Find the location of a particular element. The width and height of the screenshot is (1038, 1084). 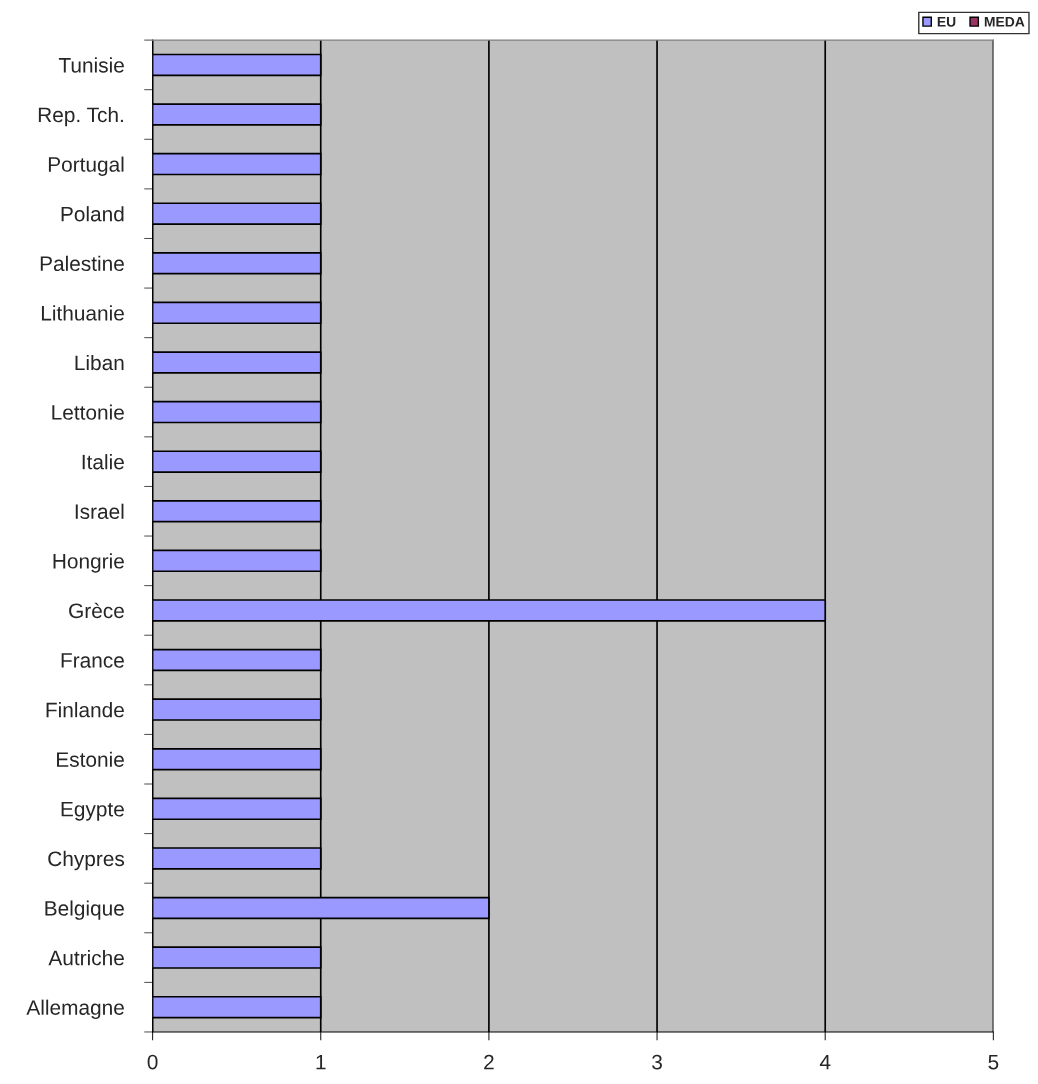

y-tick-label: Italie is located at coordinates (103, 462).